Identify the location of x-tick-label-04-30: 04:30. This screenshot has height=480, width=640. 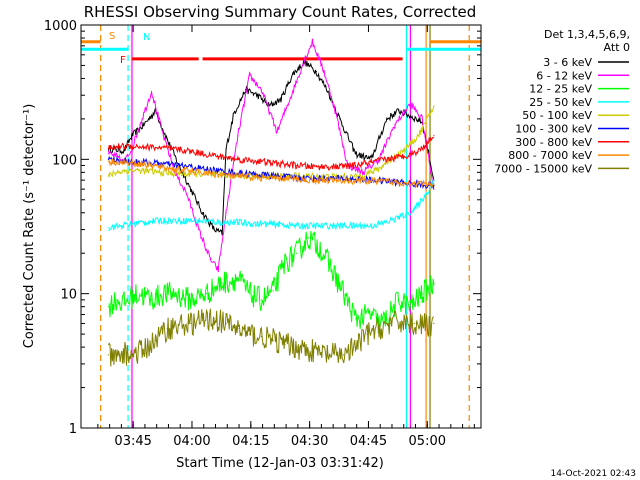
(309, 441).